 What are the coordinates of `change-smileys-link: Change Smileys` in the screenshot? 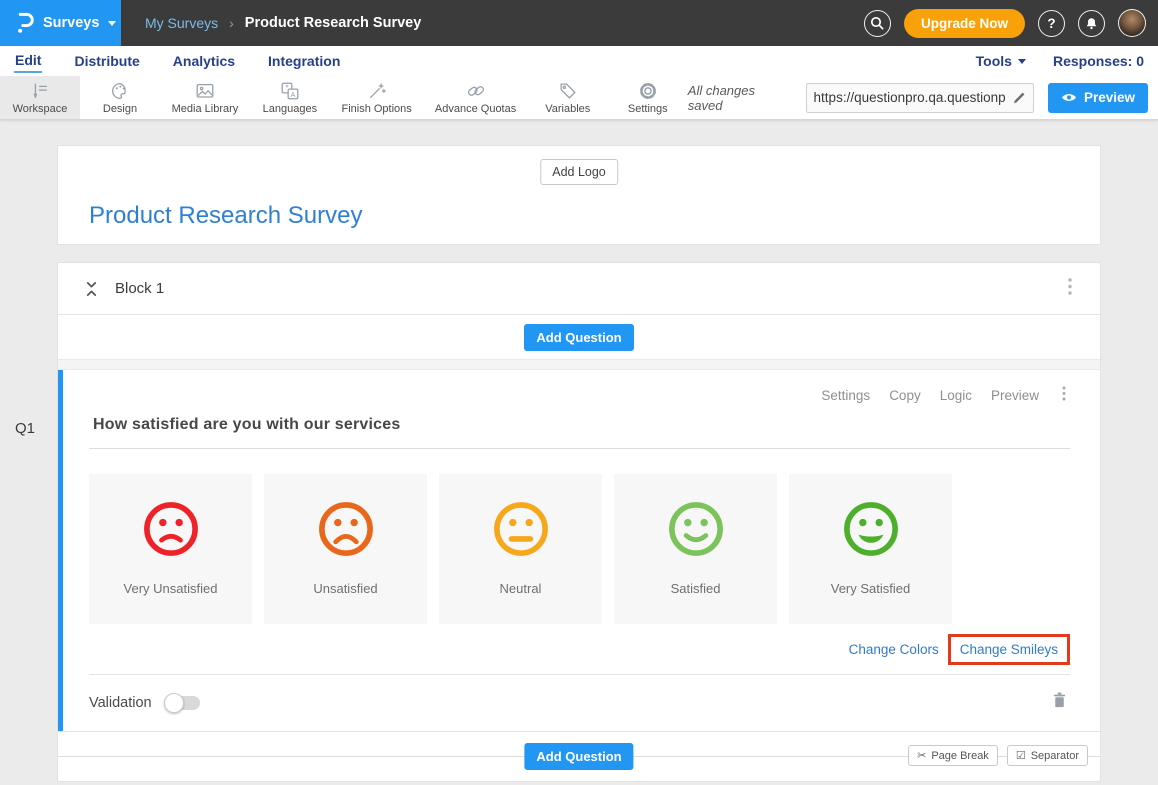 It's located at (1008, 649).